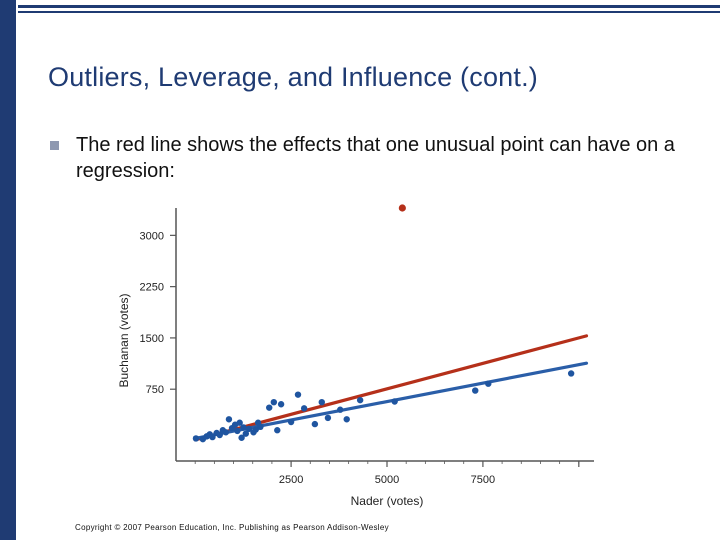 The height and width of the screenshot is (540, 720). Describe the element at coordinates (369, 6) in the screenshot. I see `top-rule-thick` at that location.